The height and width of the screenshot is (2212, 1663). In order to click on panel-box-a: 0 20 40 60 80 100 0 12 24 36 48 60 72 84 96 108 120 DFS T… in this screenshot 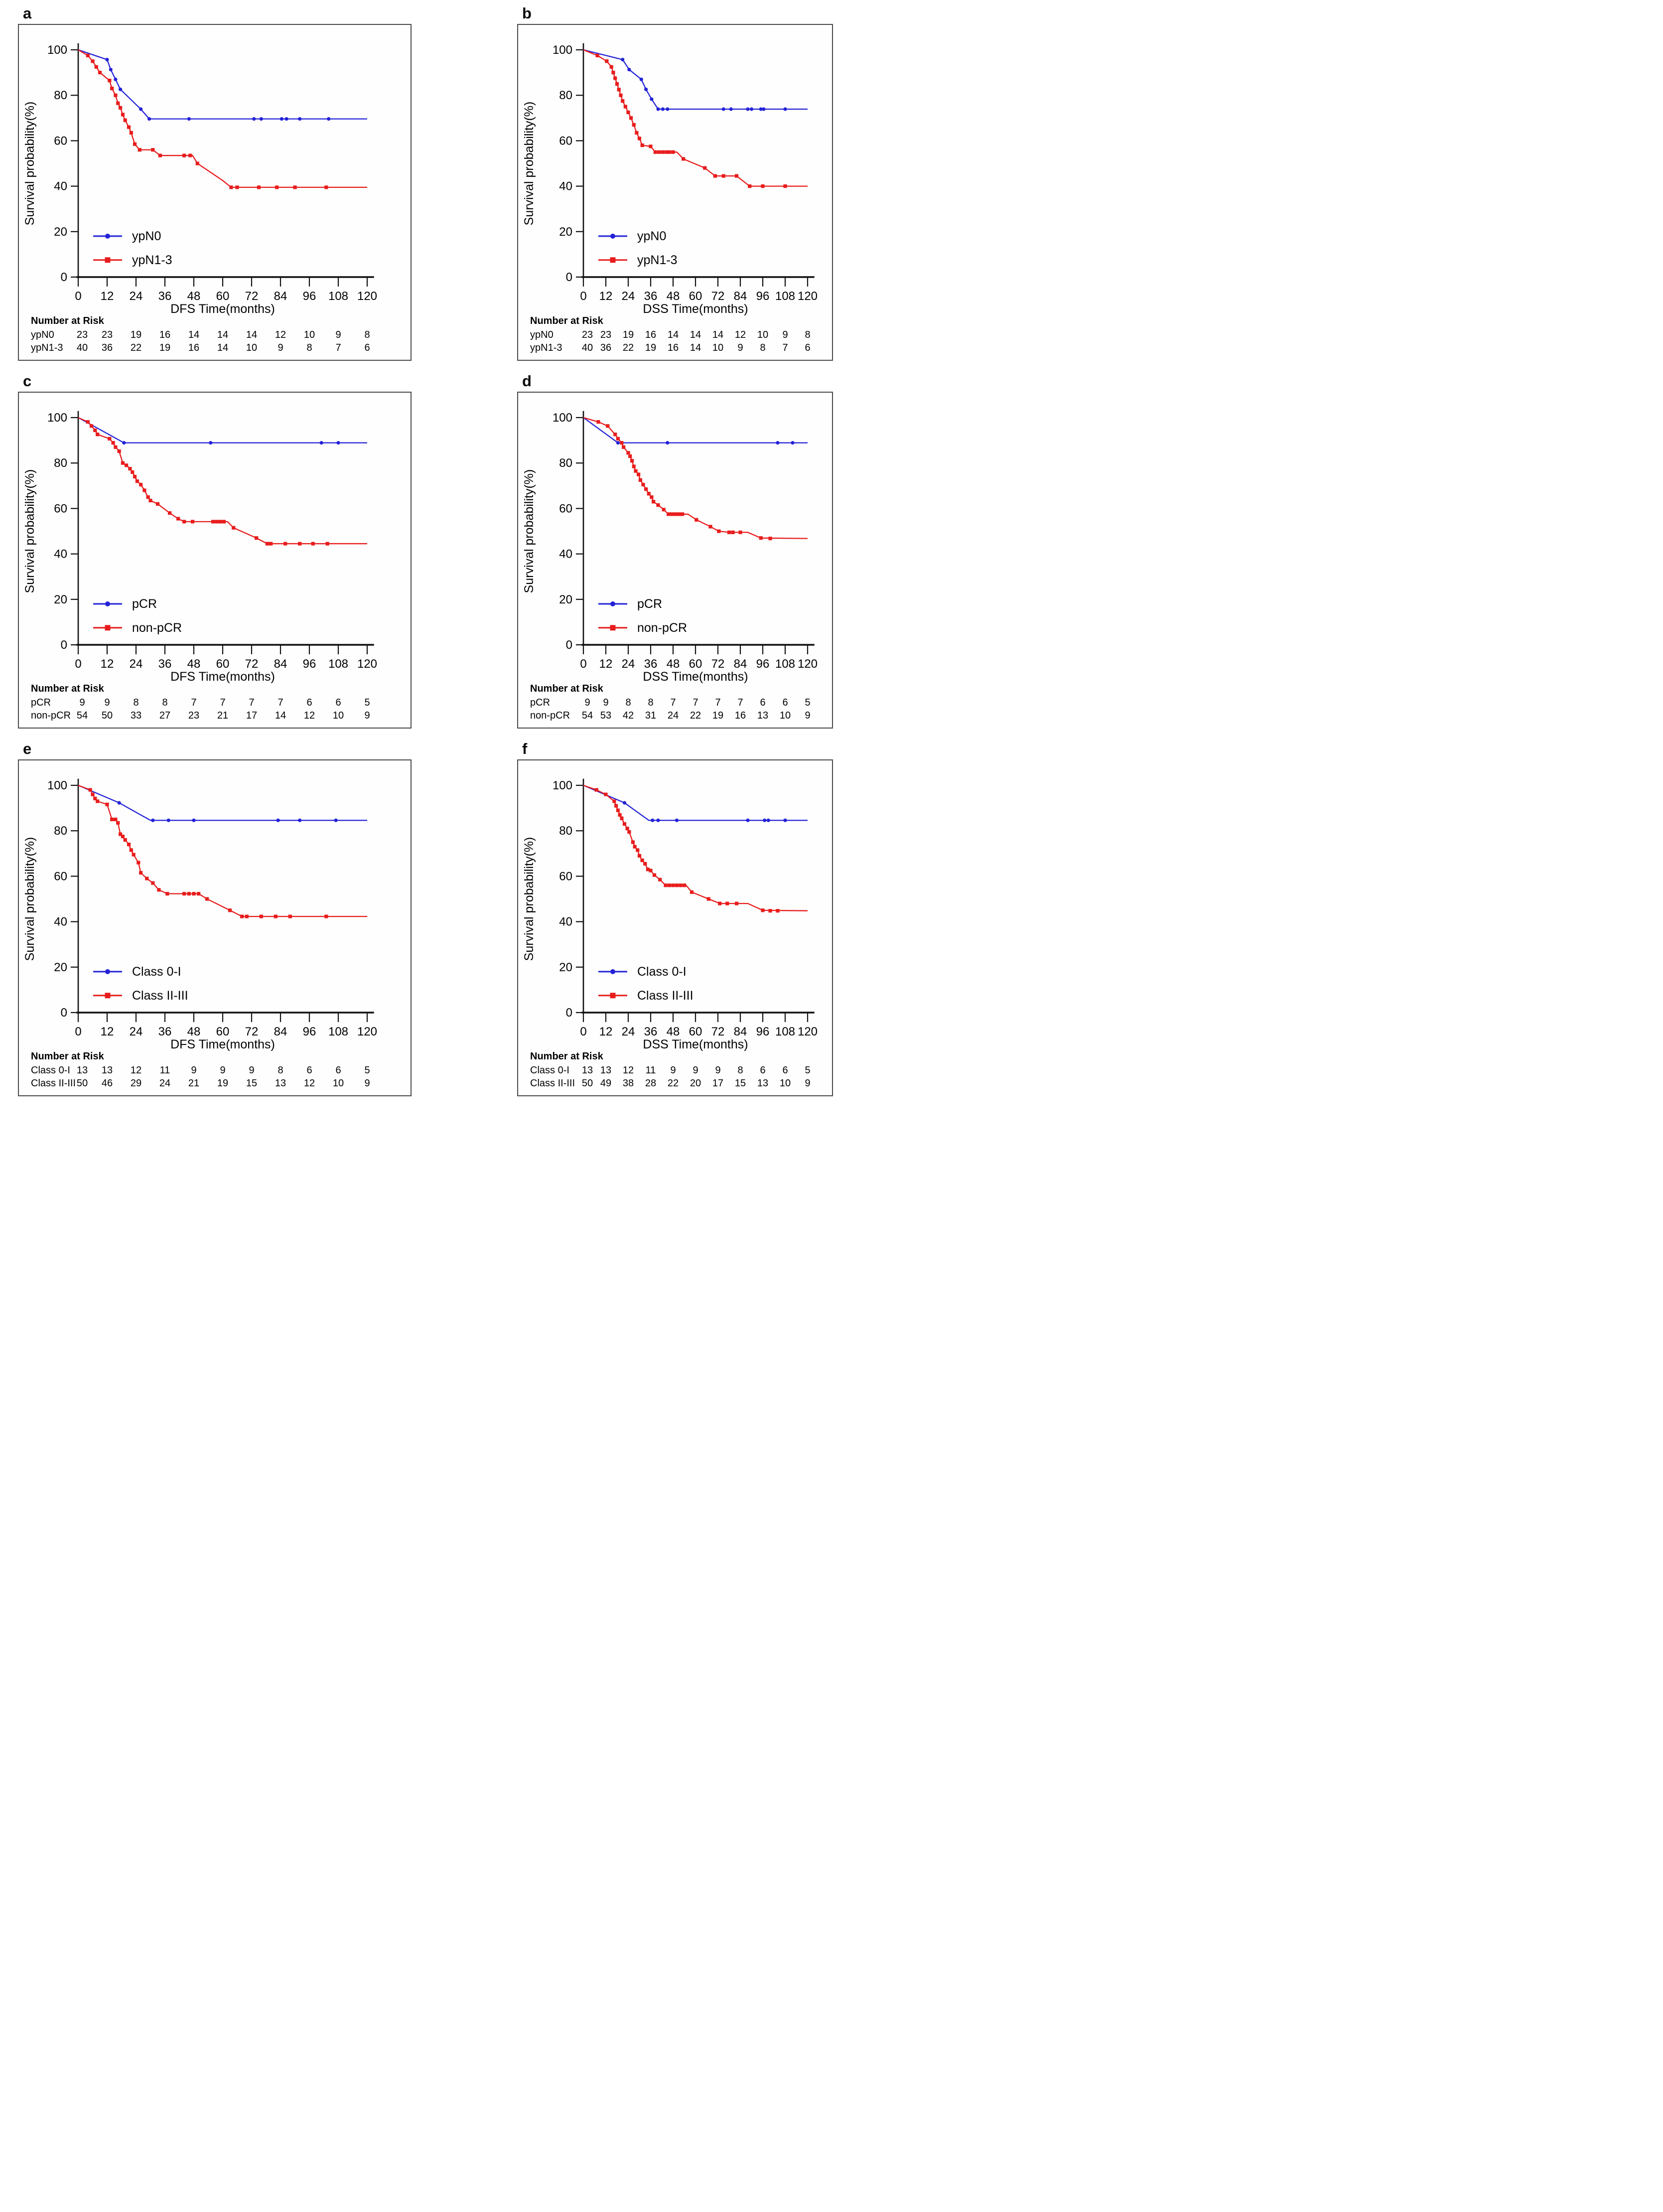, I will do `click(215, 192)`.